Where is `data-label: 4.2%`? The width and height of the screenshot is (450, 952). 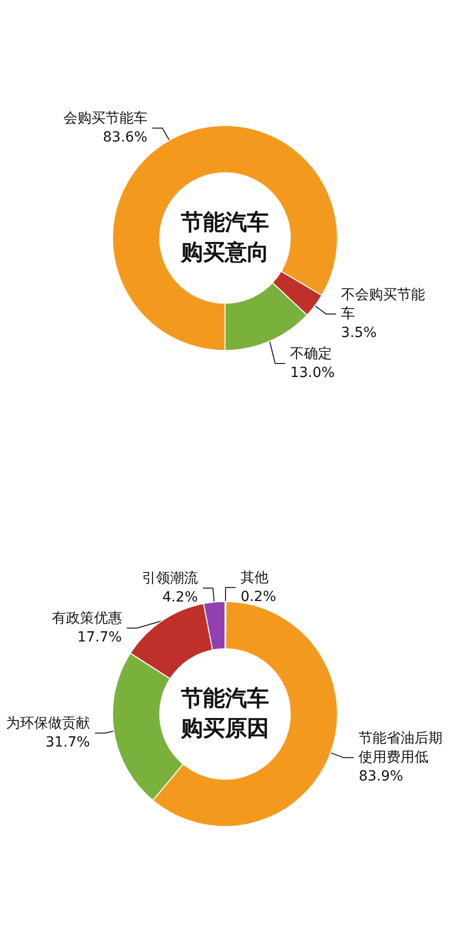
data-label: 4.2% is located at coordinates (180, 598).